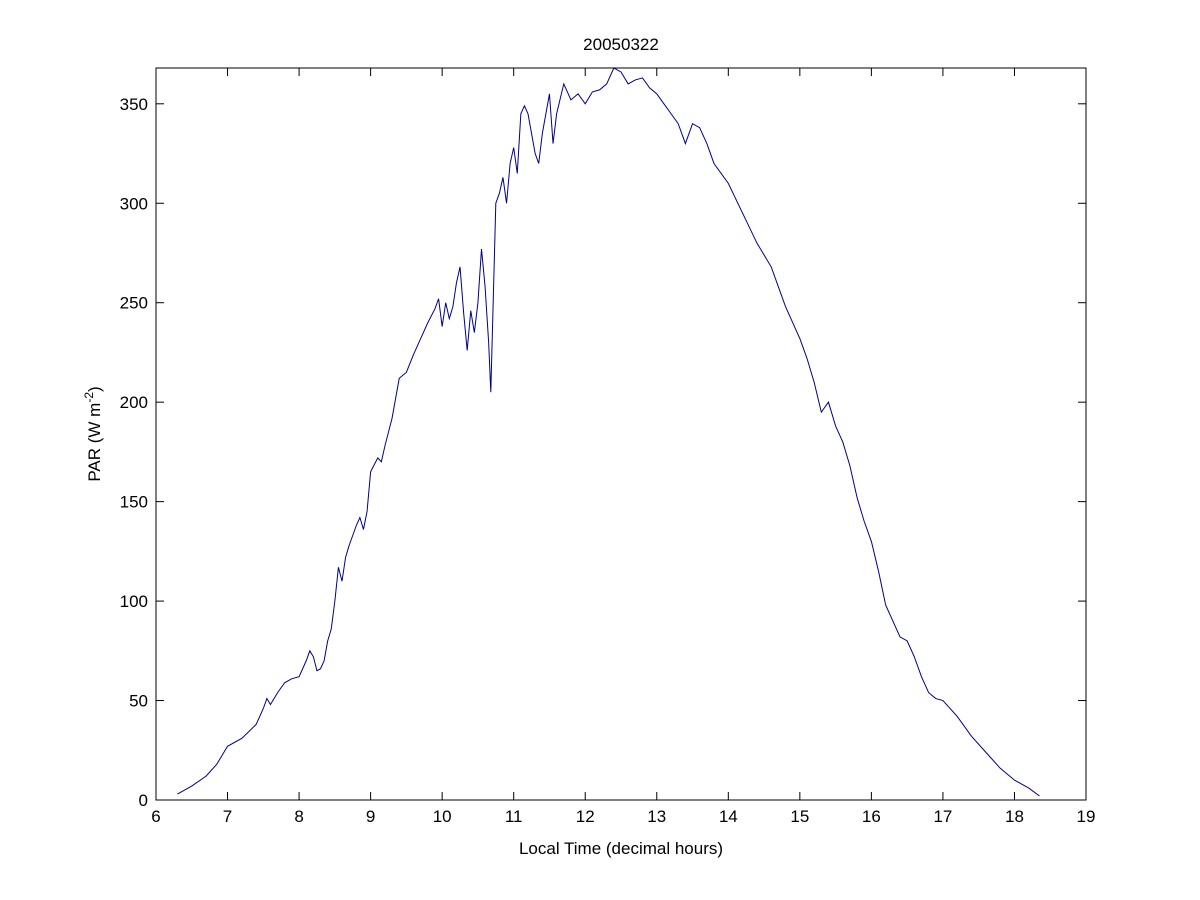 Image resolution: width=1200 pixels, height=900 pixels. What do you see at coordinates (227, 816) in the screenshot?
I see `x-tick-label: 7` at bounding box center [227, 816].